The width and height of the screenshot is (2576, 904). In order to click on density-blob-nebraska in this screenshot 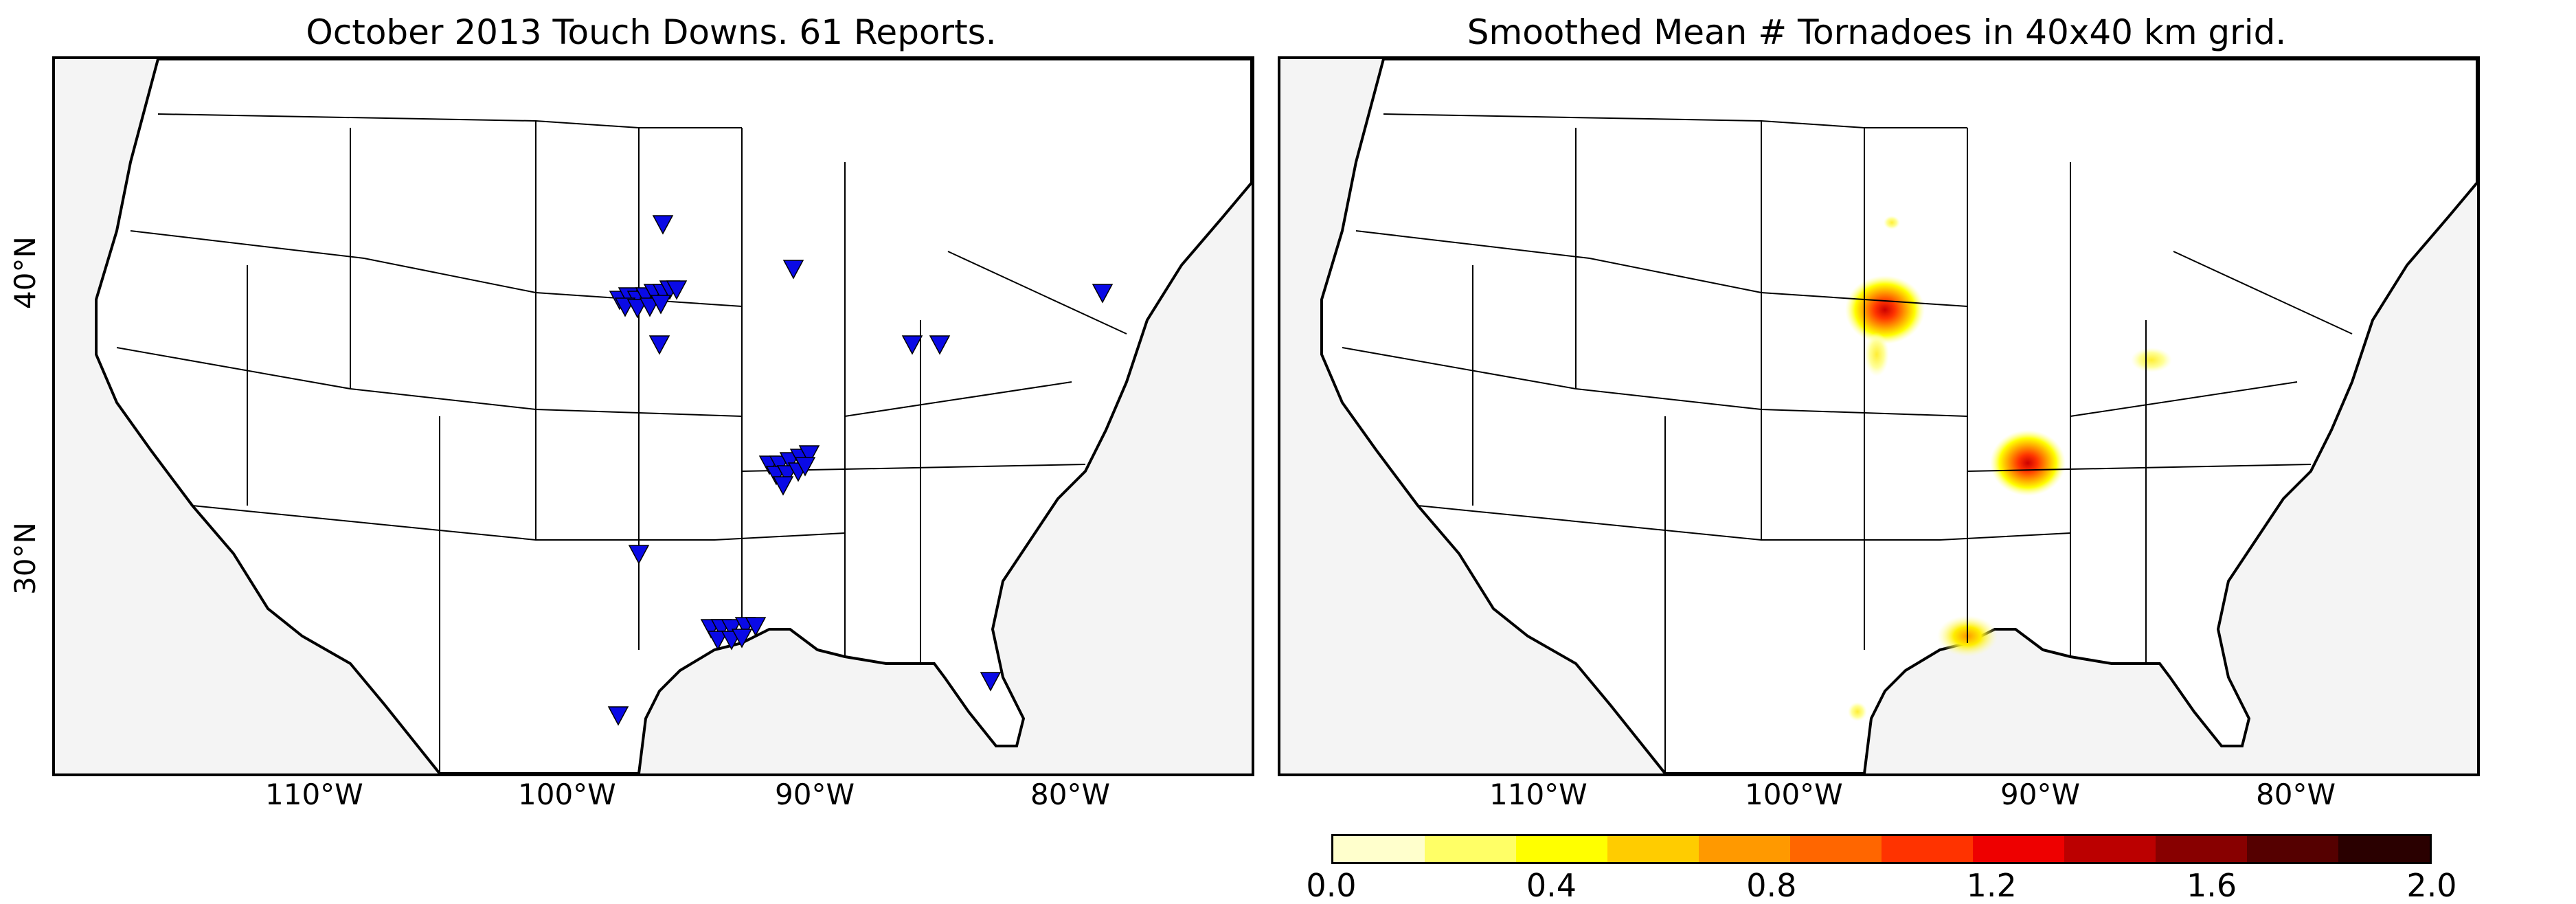, I will do `click(1885, 309)`.